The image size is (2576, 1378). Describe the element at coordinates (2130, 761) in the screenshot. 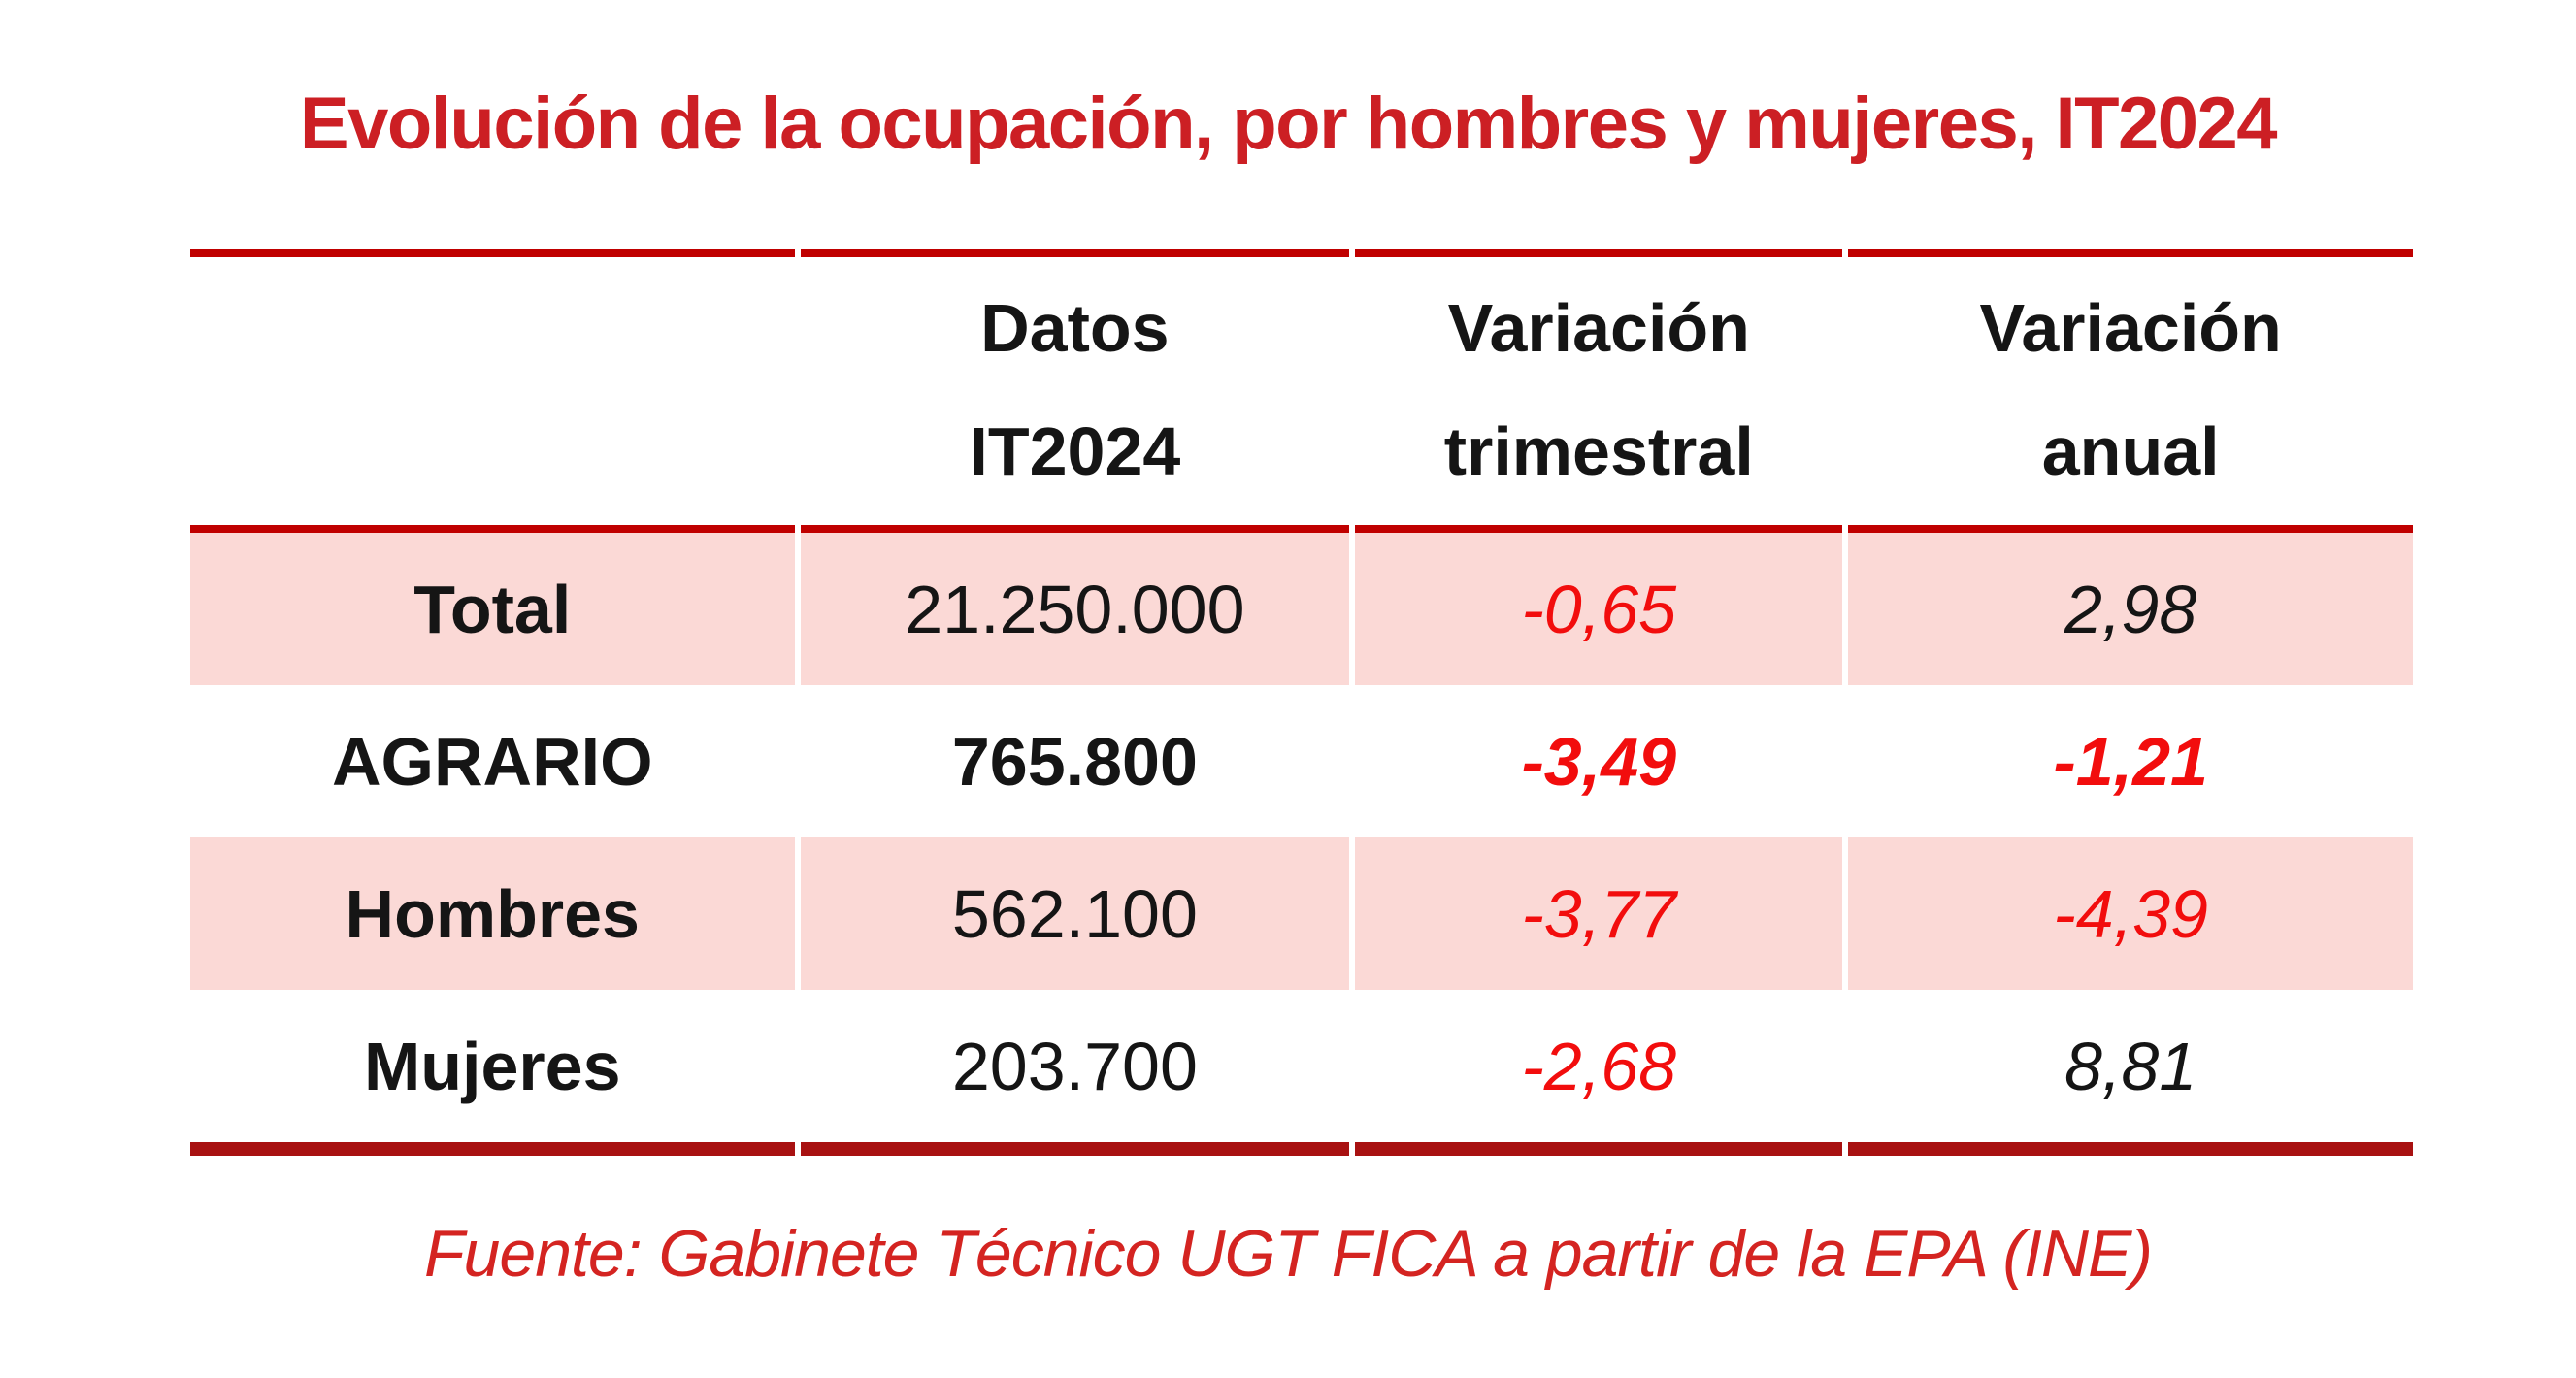

I see `cell-agrario-variacion-anual: -1,21` at that location.